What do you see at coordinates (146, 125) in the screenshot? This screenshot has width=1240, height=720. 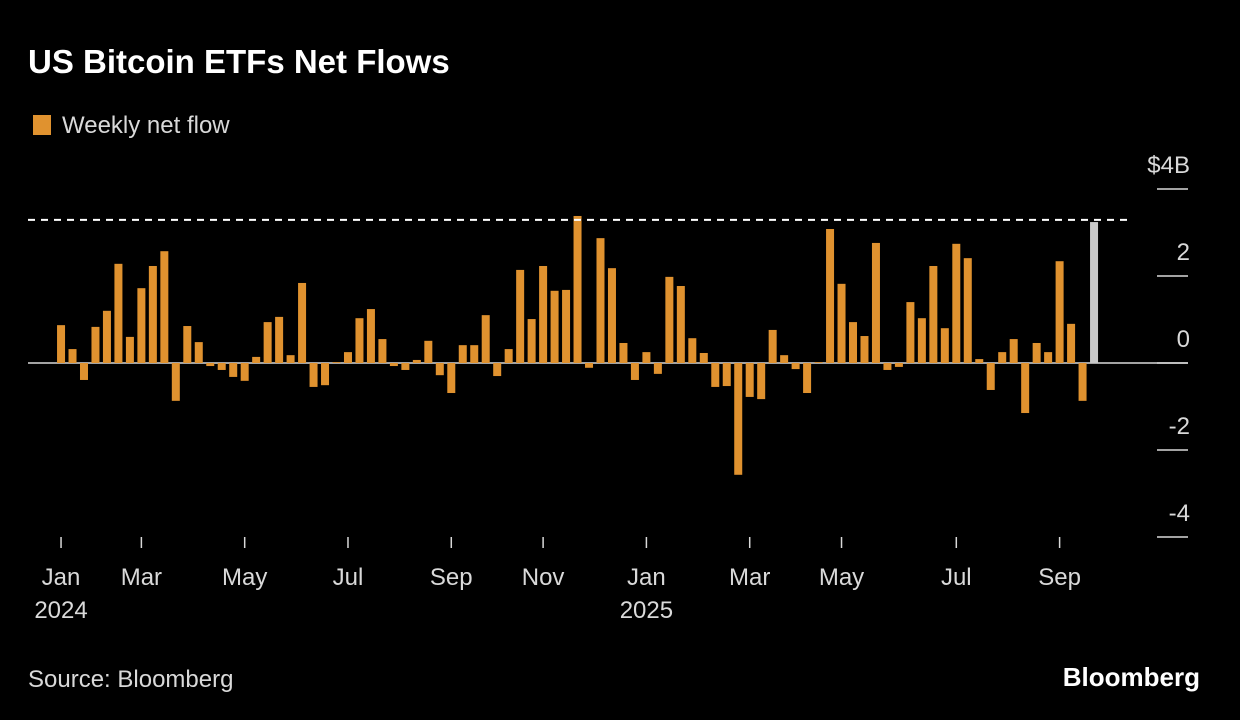 I see `legend-label: Weekly net flow` at bounding box center [146, 125].